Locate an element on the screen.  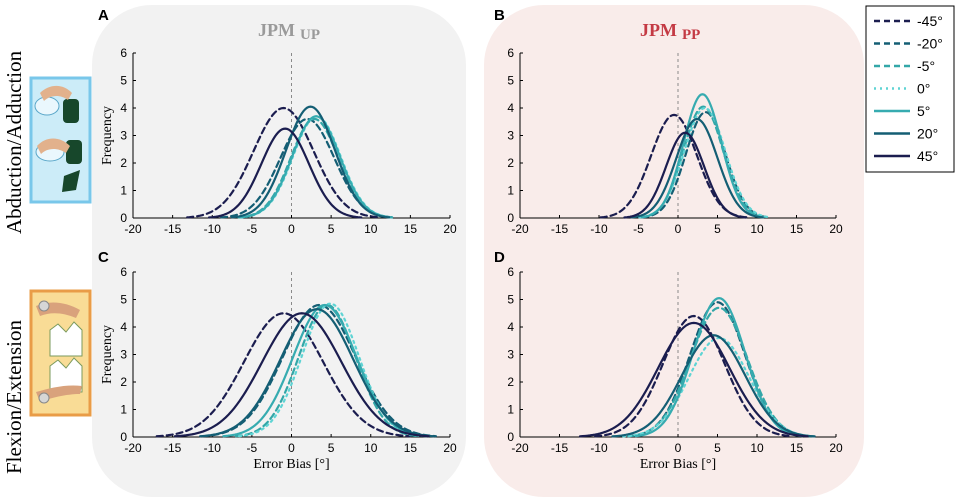
curve-d-neg45deg is located at coordinates (694, 376).